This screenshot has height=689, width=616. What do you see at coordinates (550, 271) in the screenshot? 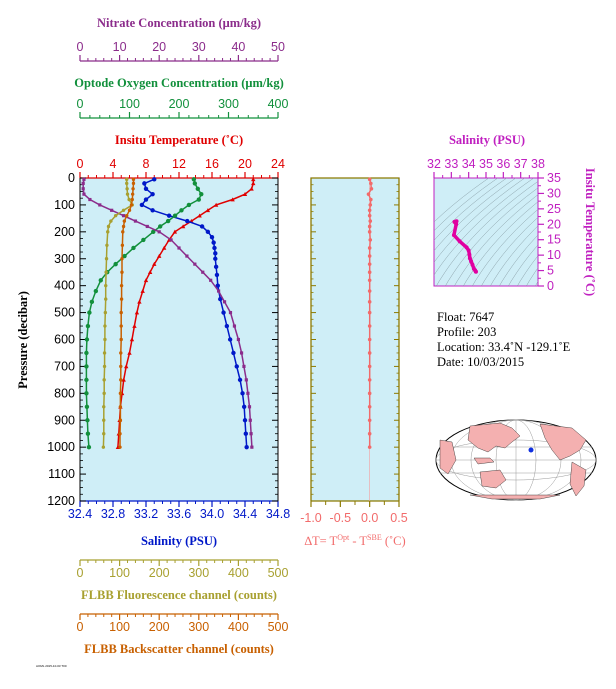
I see `ts-temperature-tick-label: 5` at bounding box center [550, 271].